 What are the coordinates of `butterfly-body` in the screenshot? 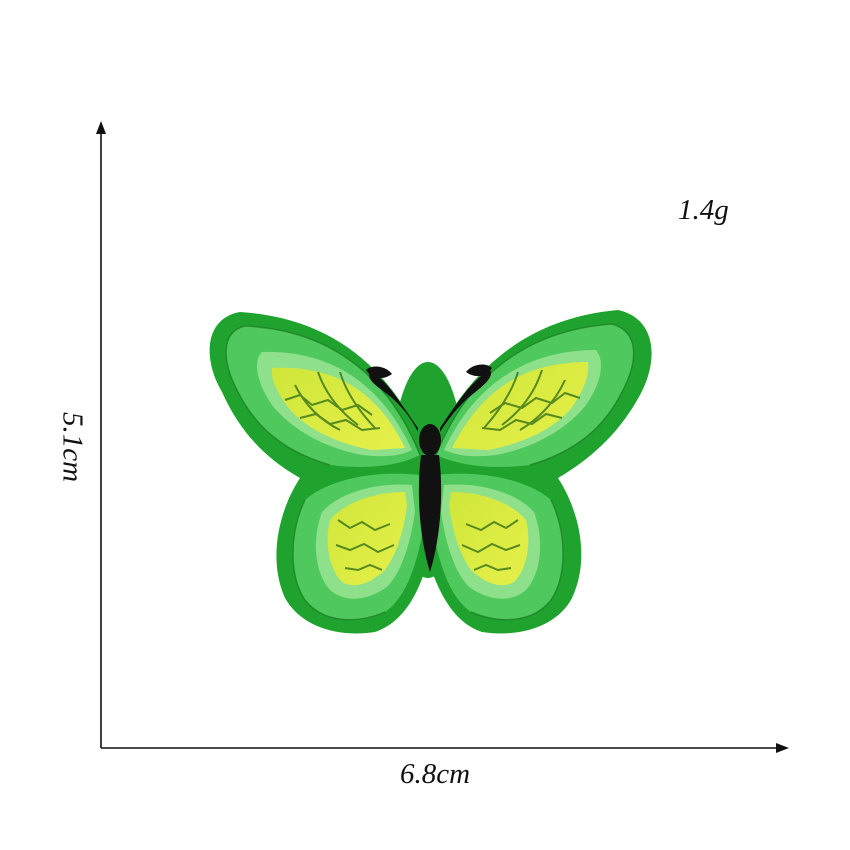 It's located at (429, 468).